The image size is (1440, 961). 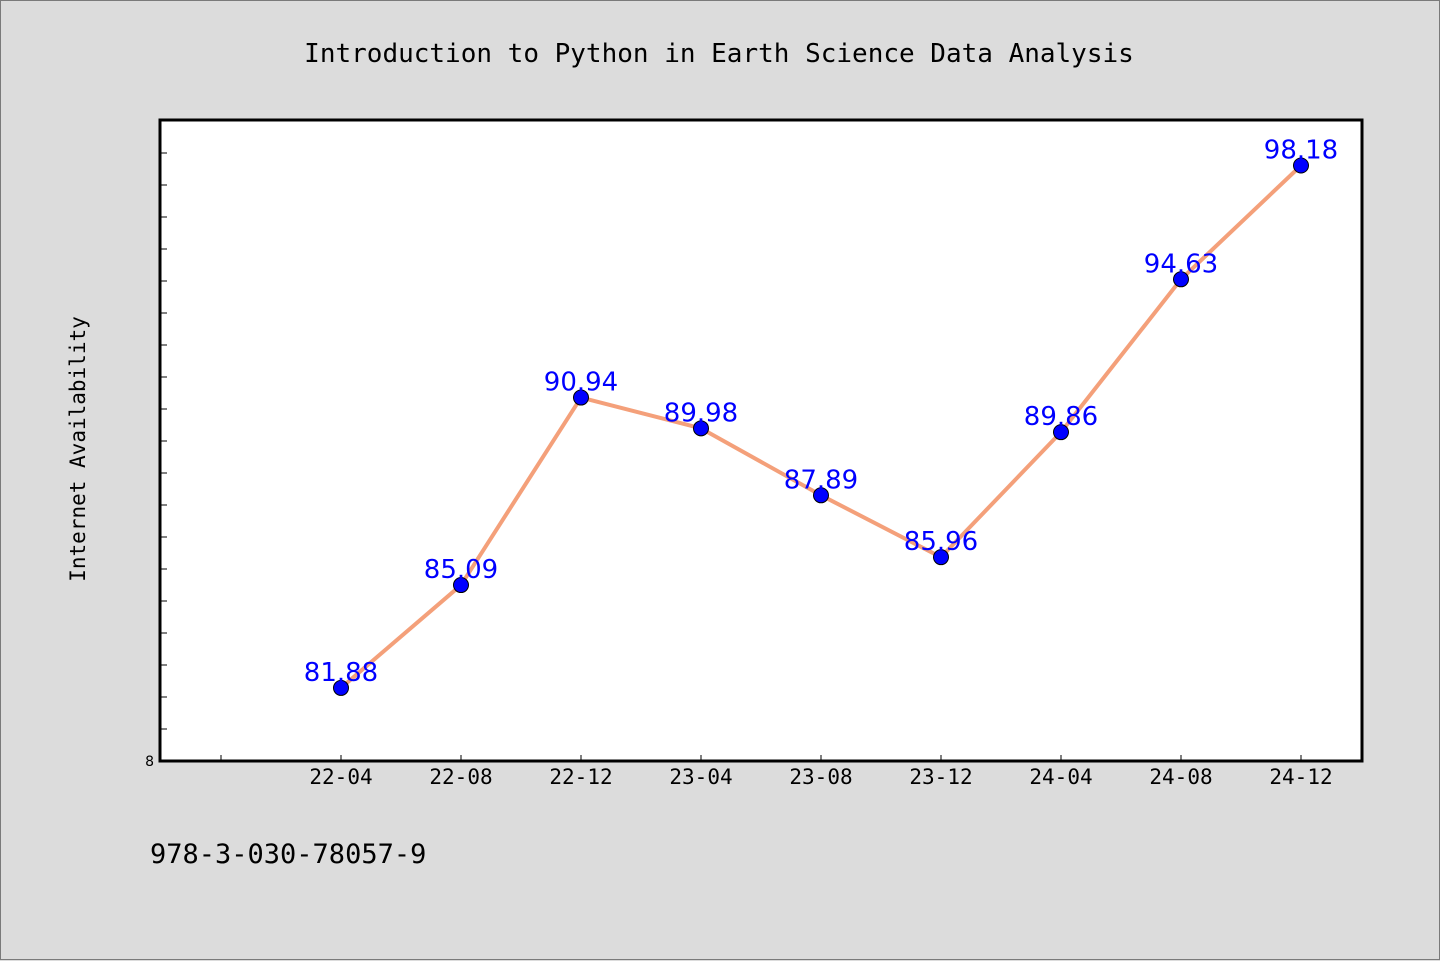 I want to click on data-label: 89.98, so click(x=701, y=413).